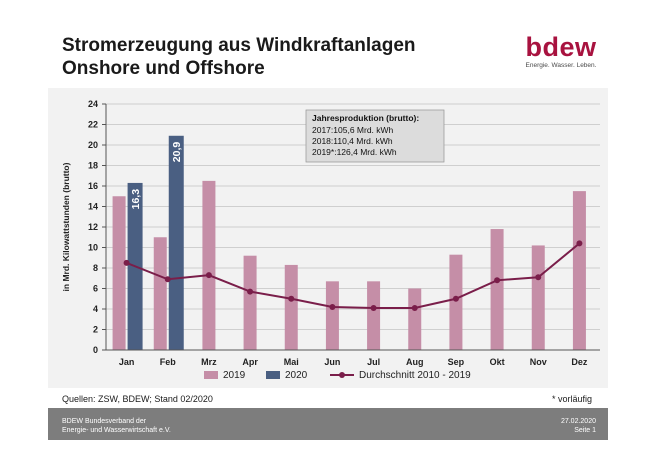 This screenshot has height=450, width=650. I want to click on annotation-title: Jahresproduktion (brutto):, so click(365, 118).